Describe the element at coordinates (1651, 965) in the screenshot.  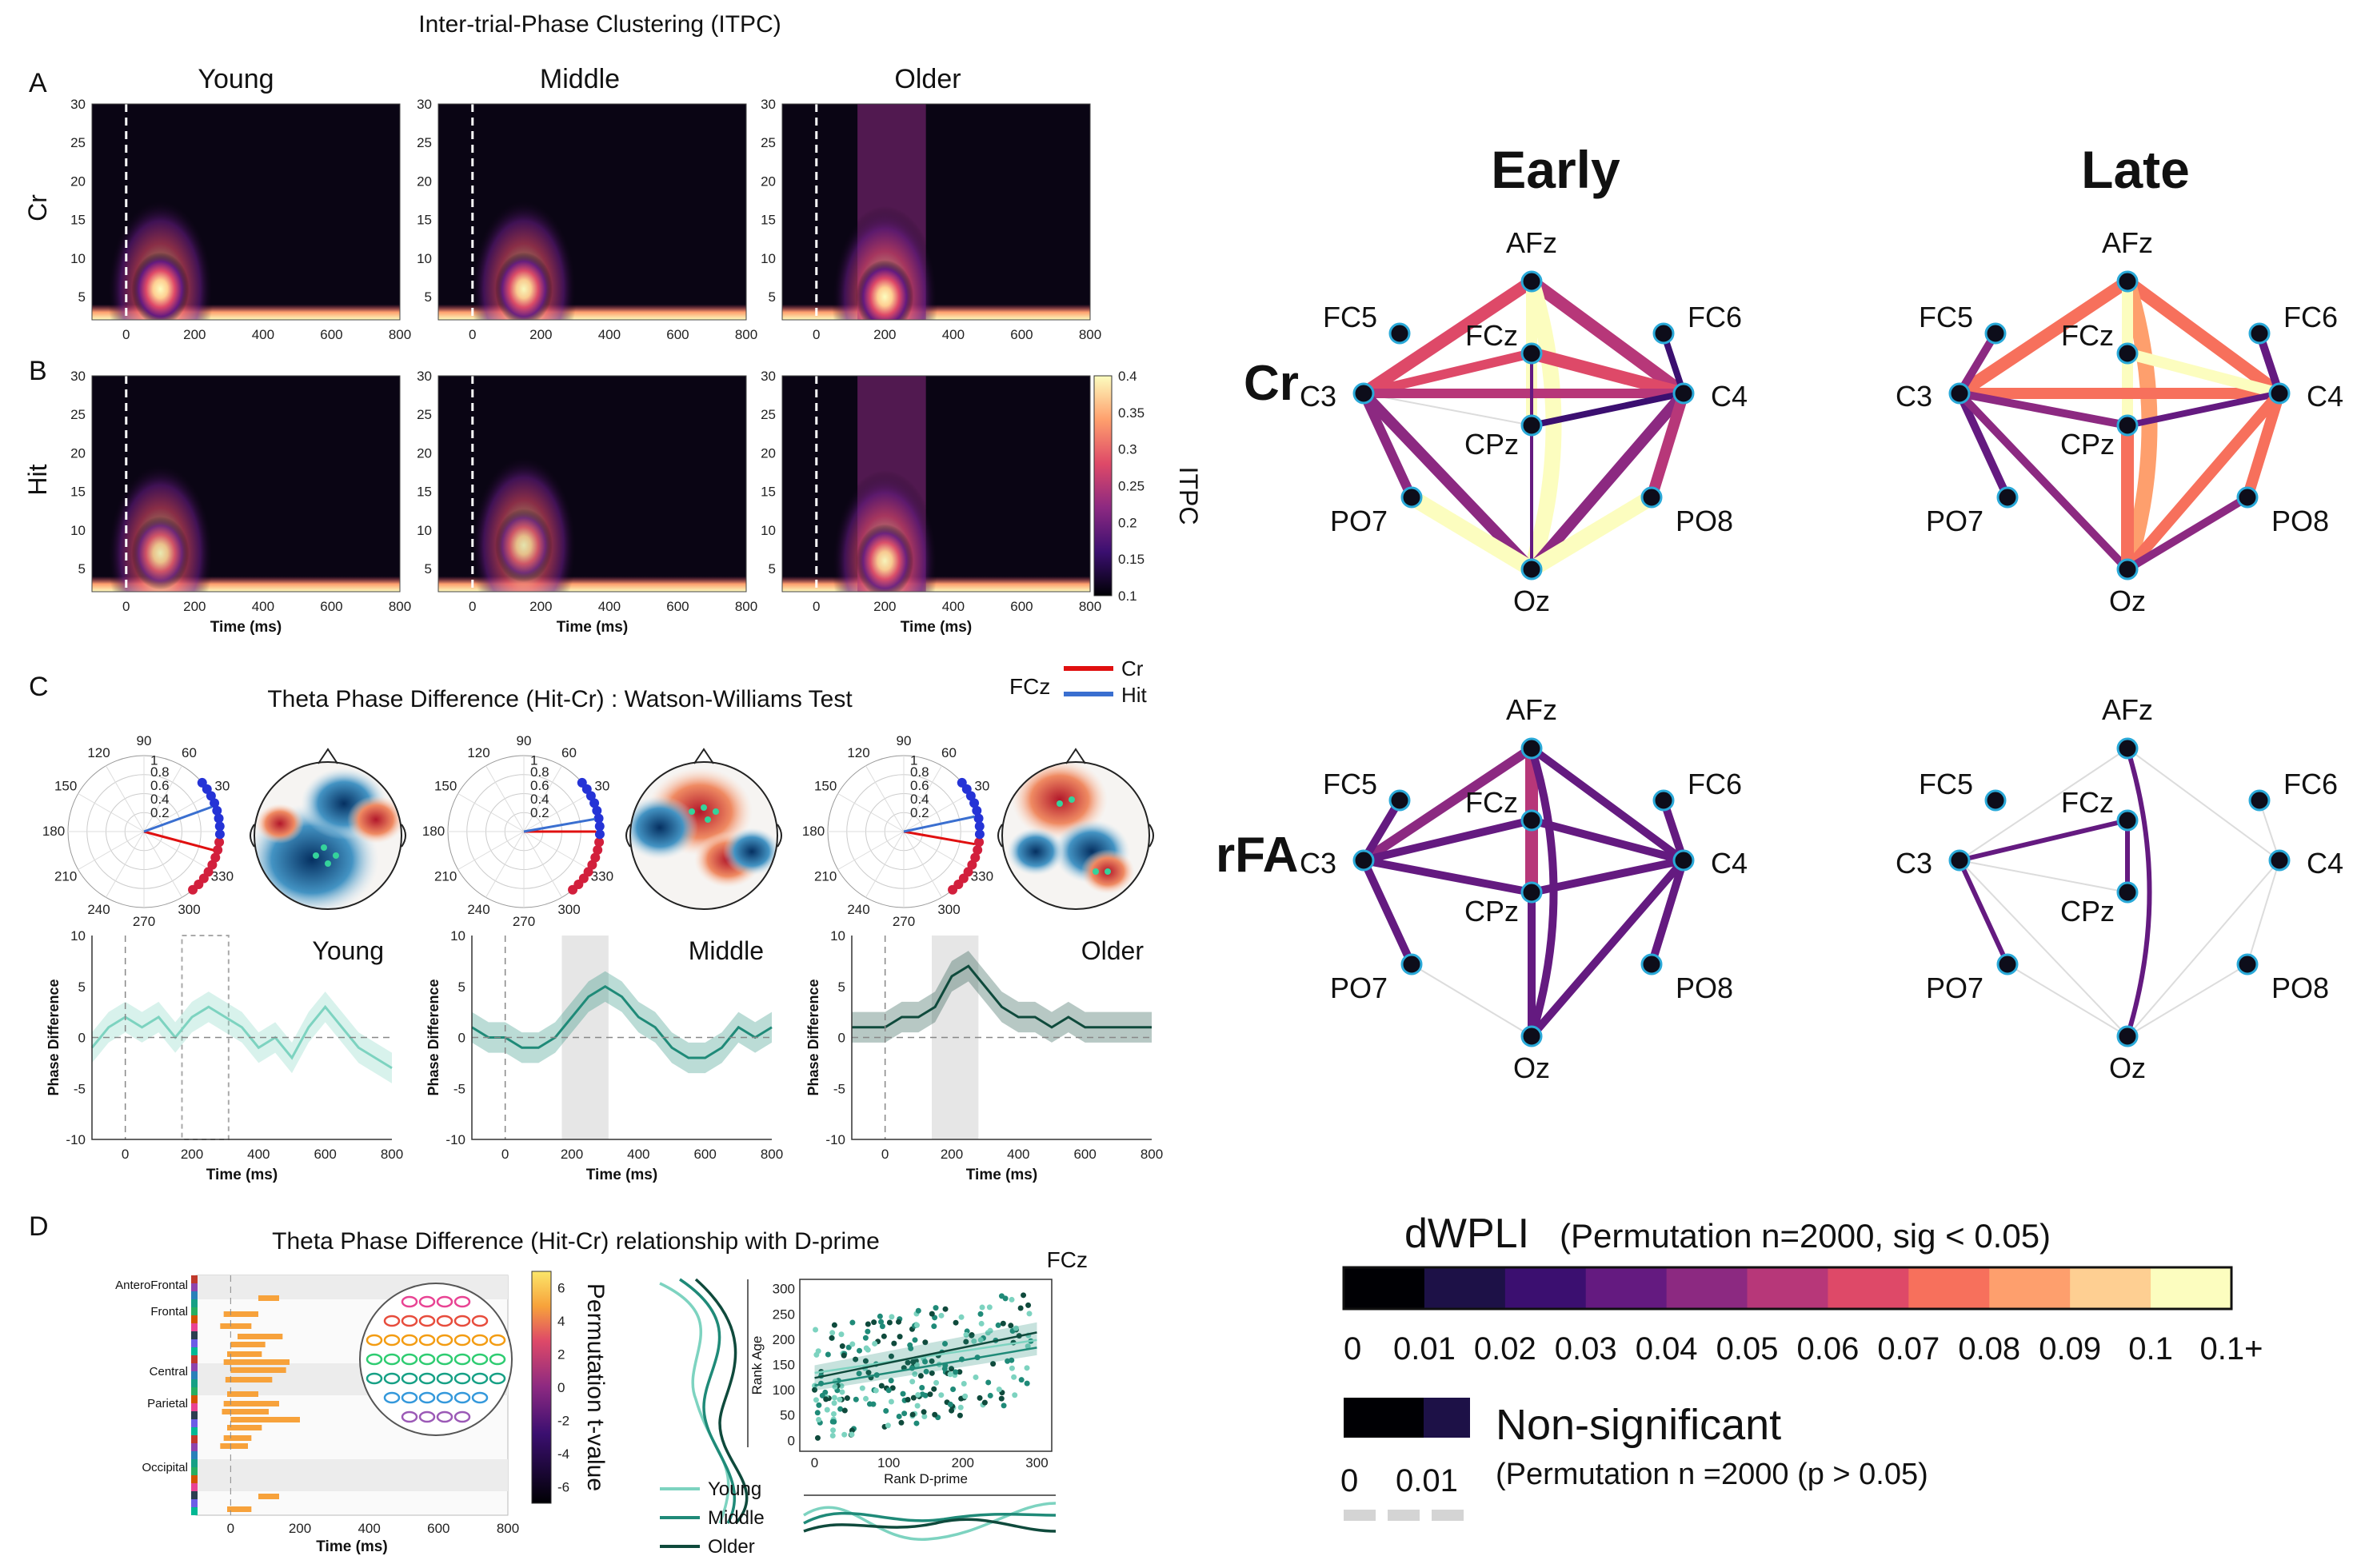
I see `node-po8` at that location.